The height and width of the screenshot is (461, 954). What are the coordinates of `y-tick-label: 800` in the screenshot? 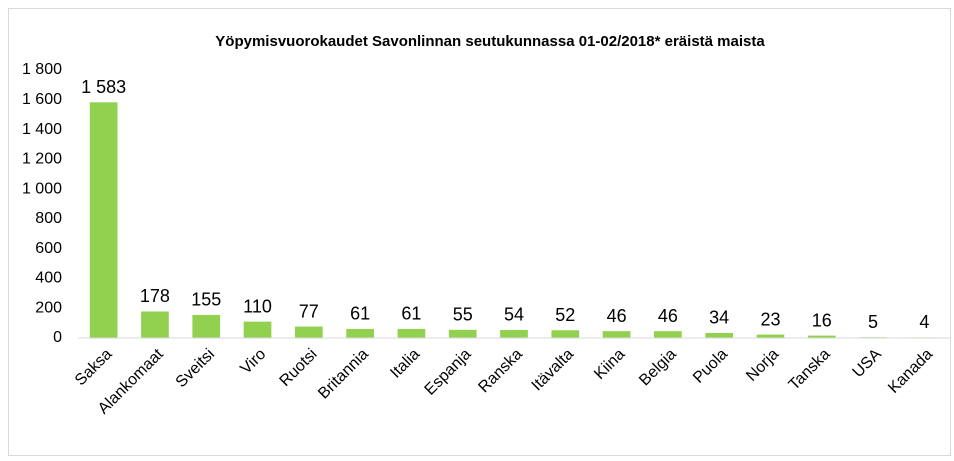 It's located at (48, 218).